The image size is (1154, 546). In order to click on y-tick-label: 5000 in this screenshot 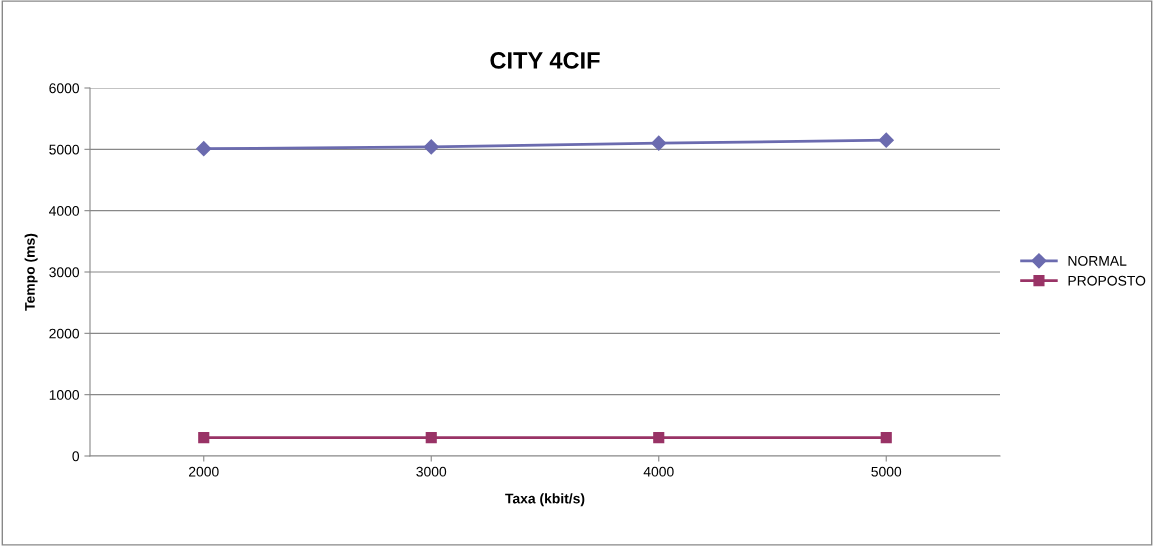, I will do `click(64, 149)`.